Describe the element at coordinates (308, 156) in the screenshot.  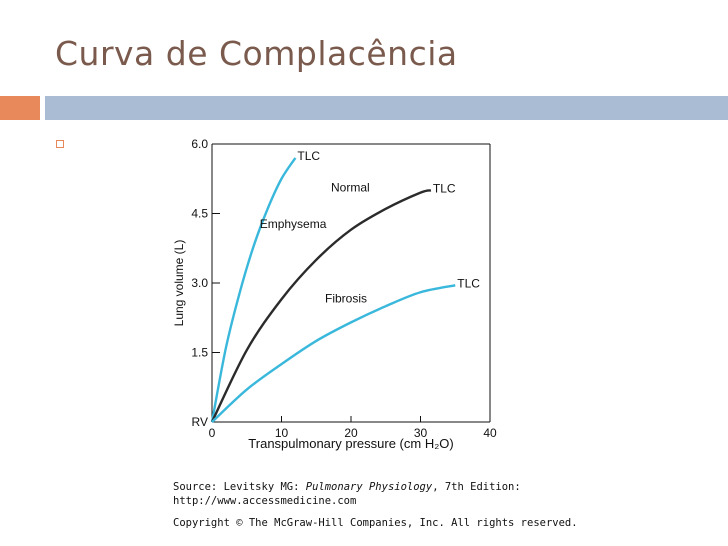
I see `tlc-label-emphysema: TLC` at that location.